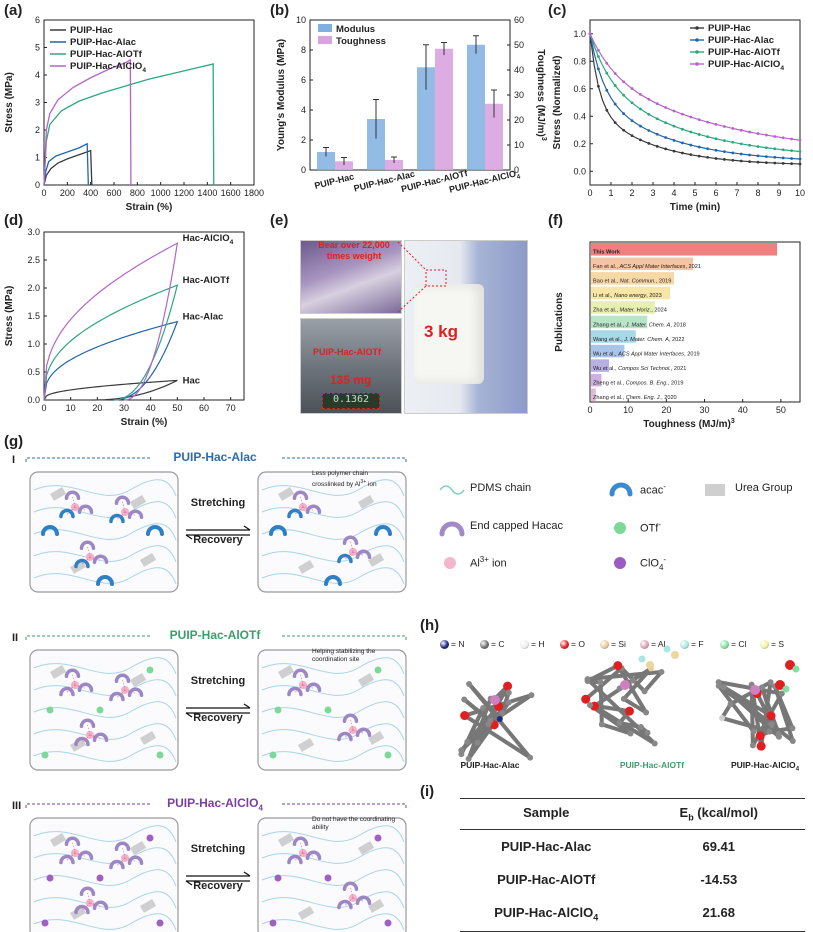 The image size is (813, 932). I want to click on bond, so click(745, 705).